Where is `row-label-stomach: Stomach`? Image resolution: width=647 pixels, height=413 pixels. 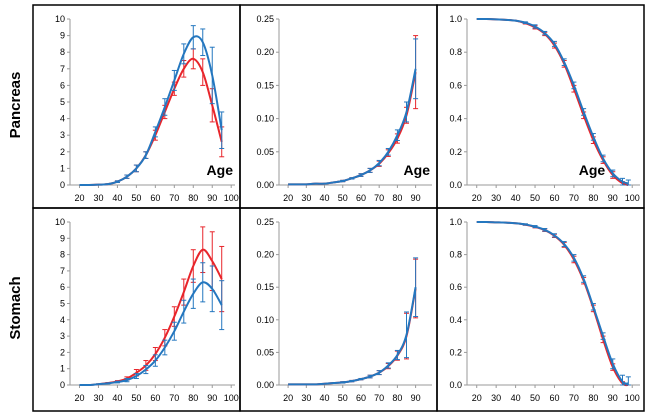 row-label-stomach: Stomach is located at coordinates (15, 307).